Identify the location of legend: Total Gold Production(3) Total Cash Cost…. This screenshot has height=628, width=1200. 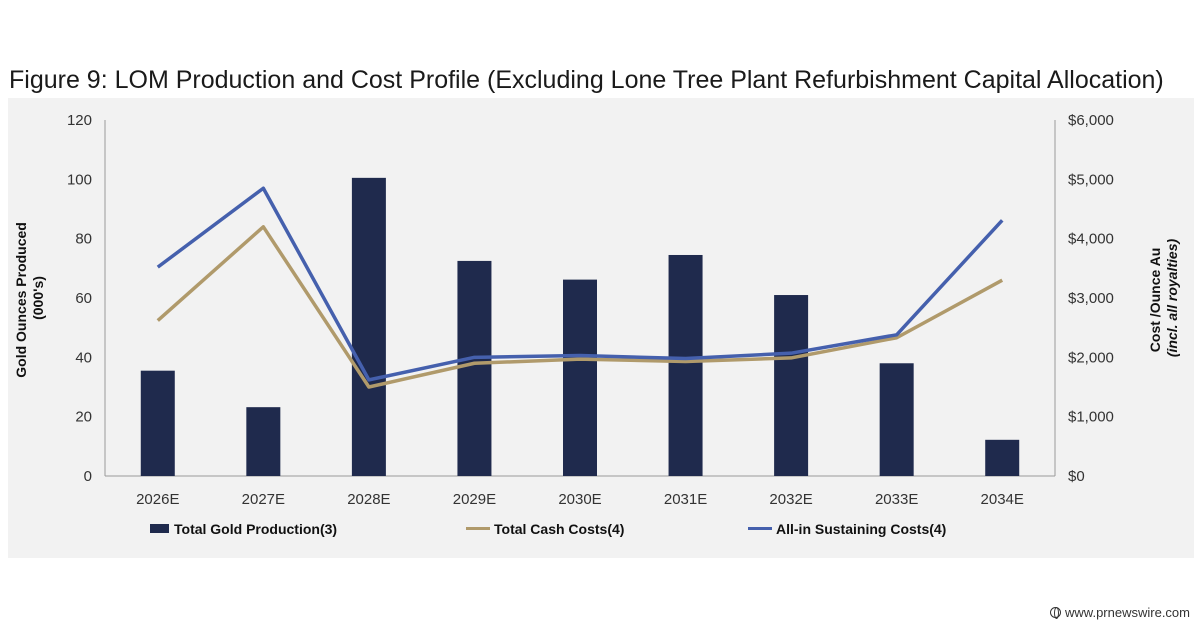
(548, 529).